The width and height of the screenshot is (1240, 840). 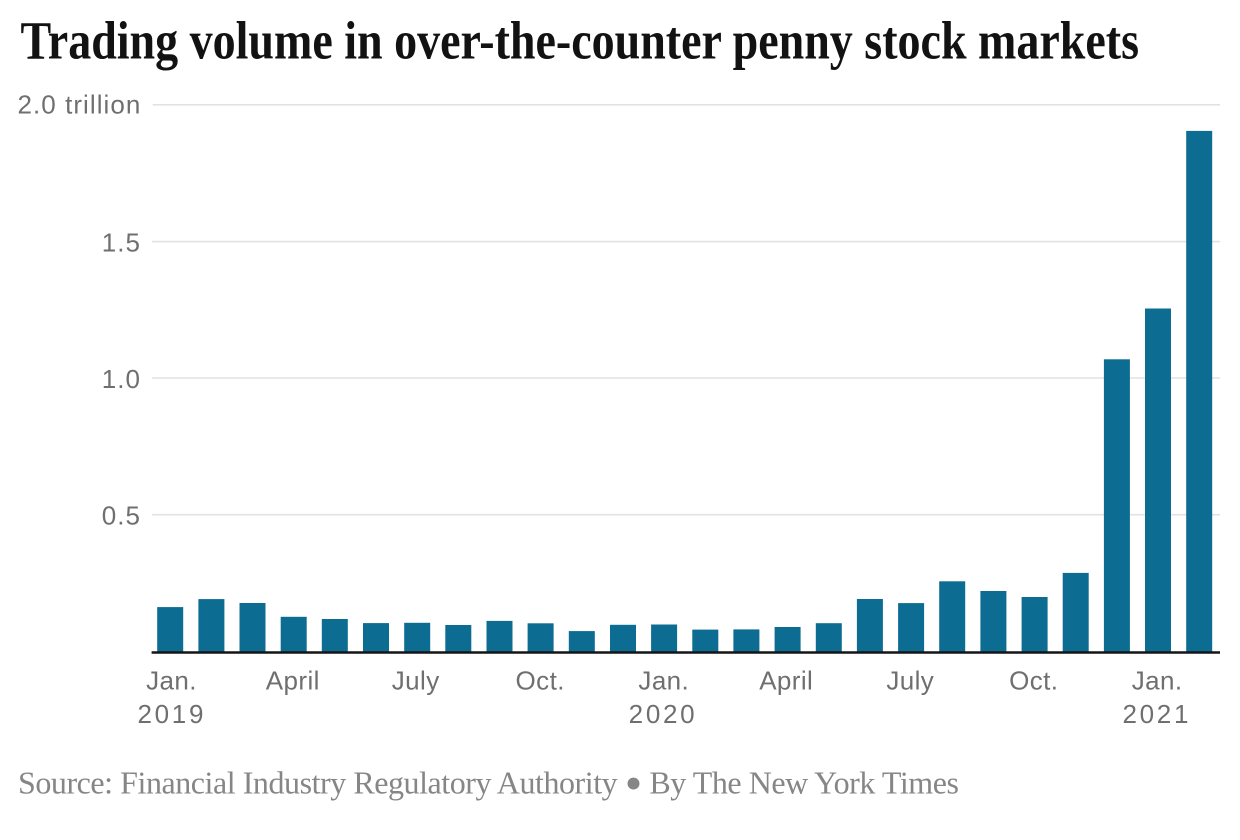 What do you see at coordinates (80, 105) in the screenshot?
I see `svg-text: 2.0 trillion` at bounding box center [80, 105].